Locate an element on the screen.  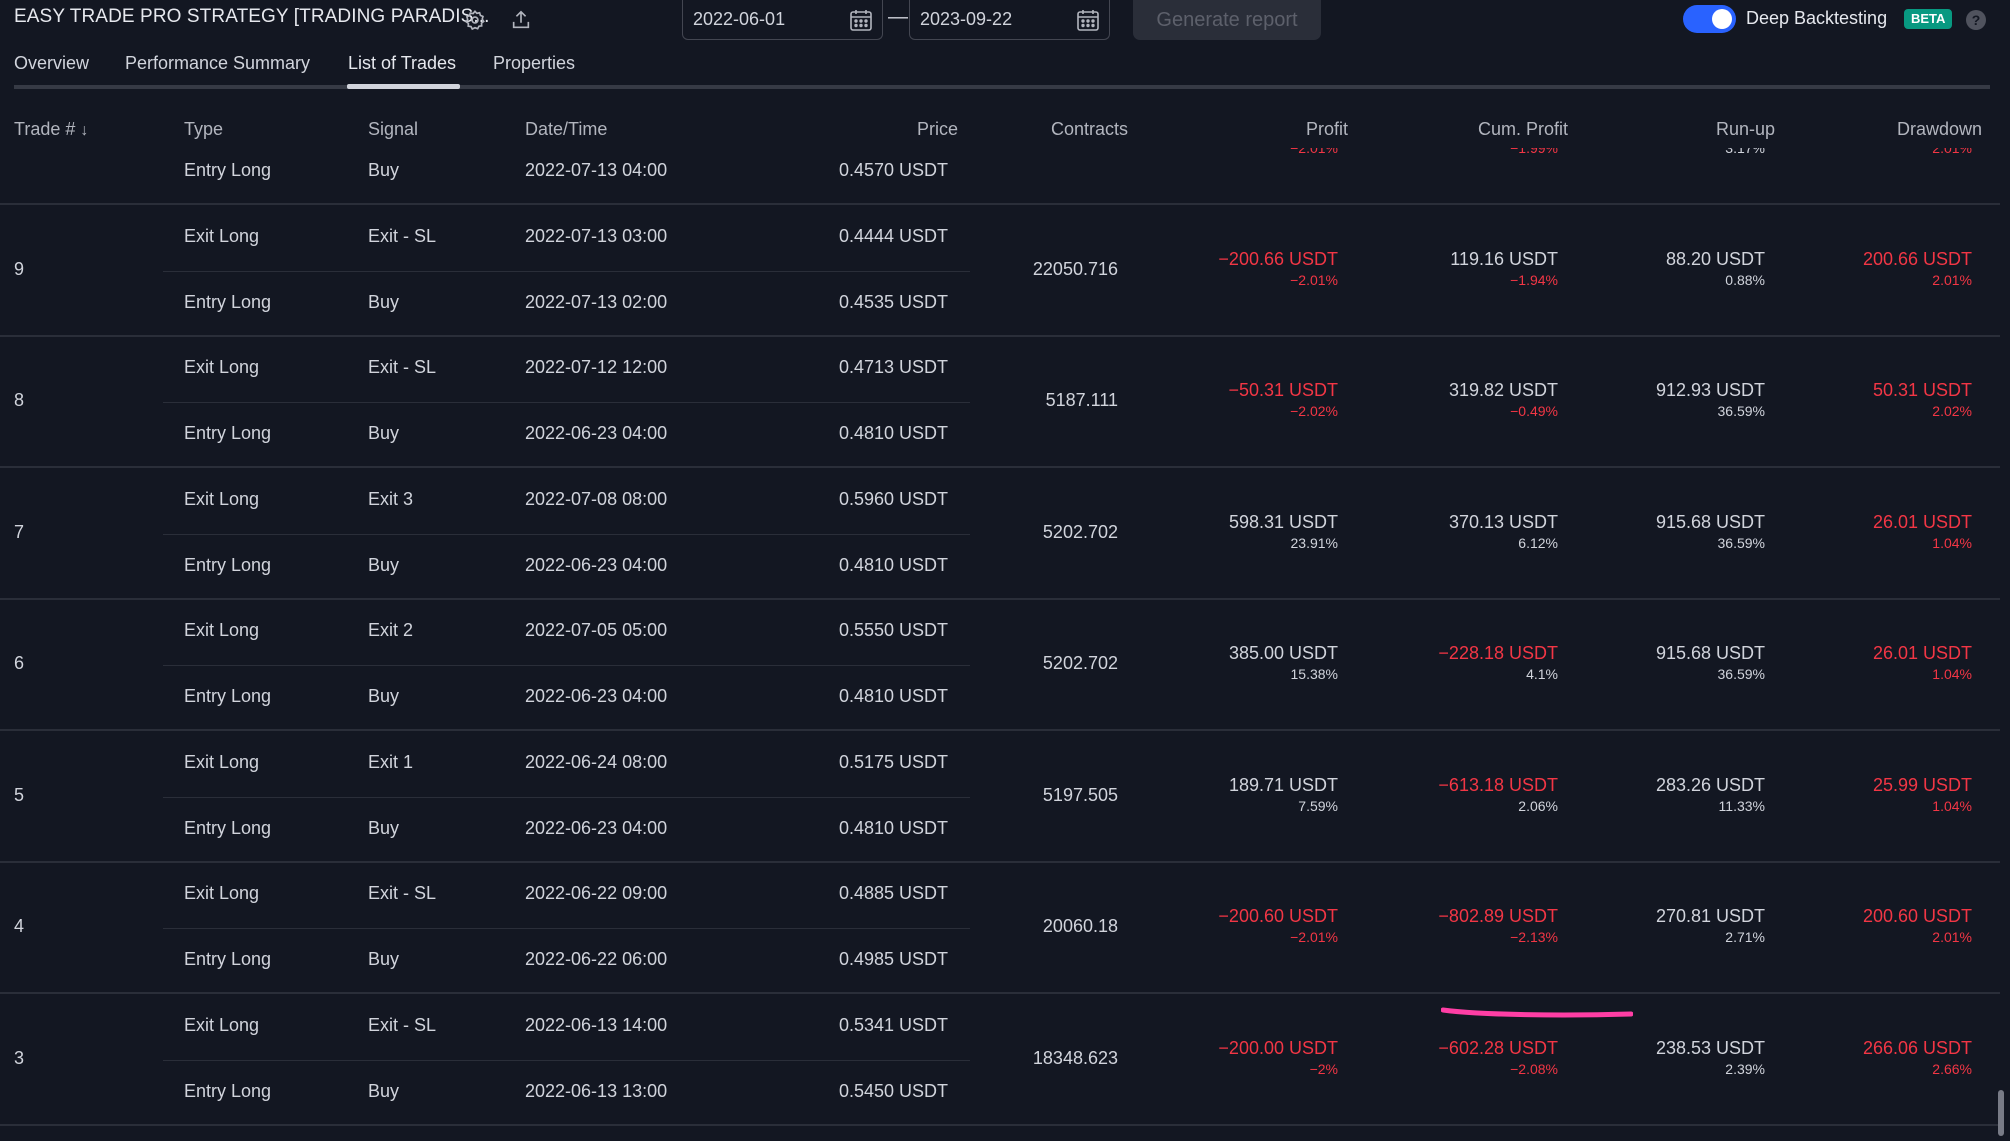
col-contracts: Contracts is located at coordinates (1089, 129).